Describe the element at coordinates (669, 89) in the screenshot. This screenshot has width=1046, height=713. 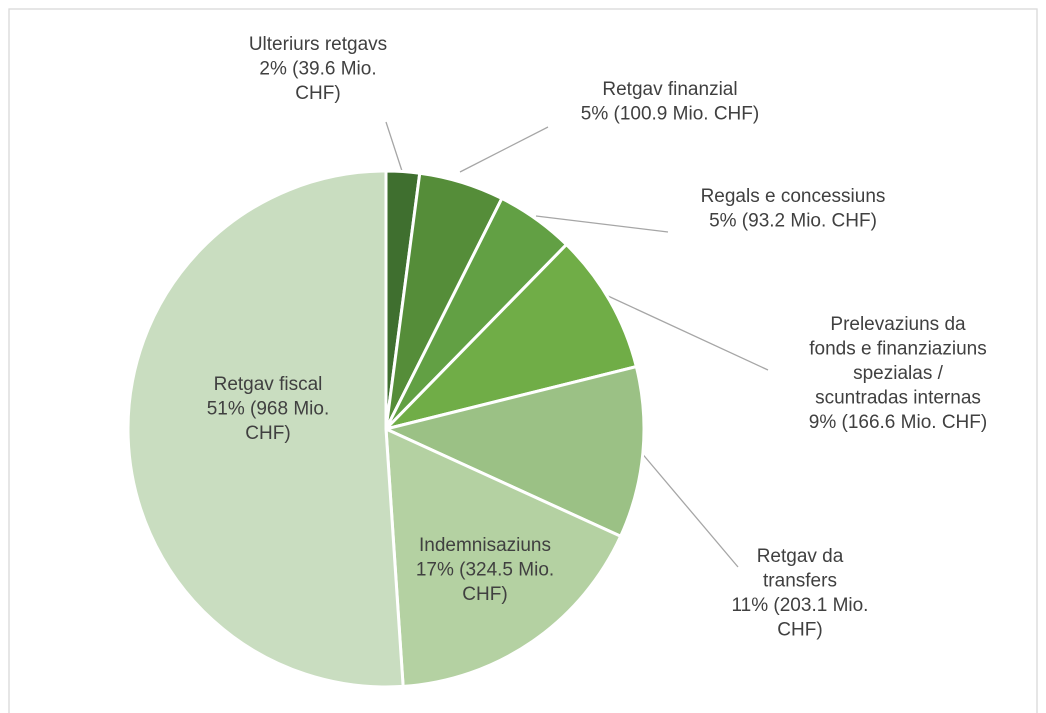
I see `slice-category-label: Retgav finanzial` at that location.